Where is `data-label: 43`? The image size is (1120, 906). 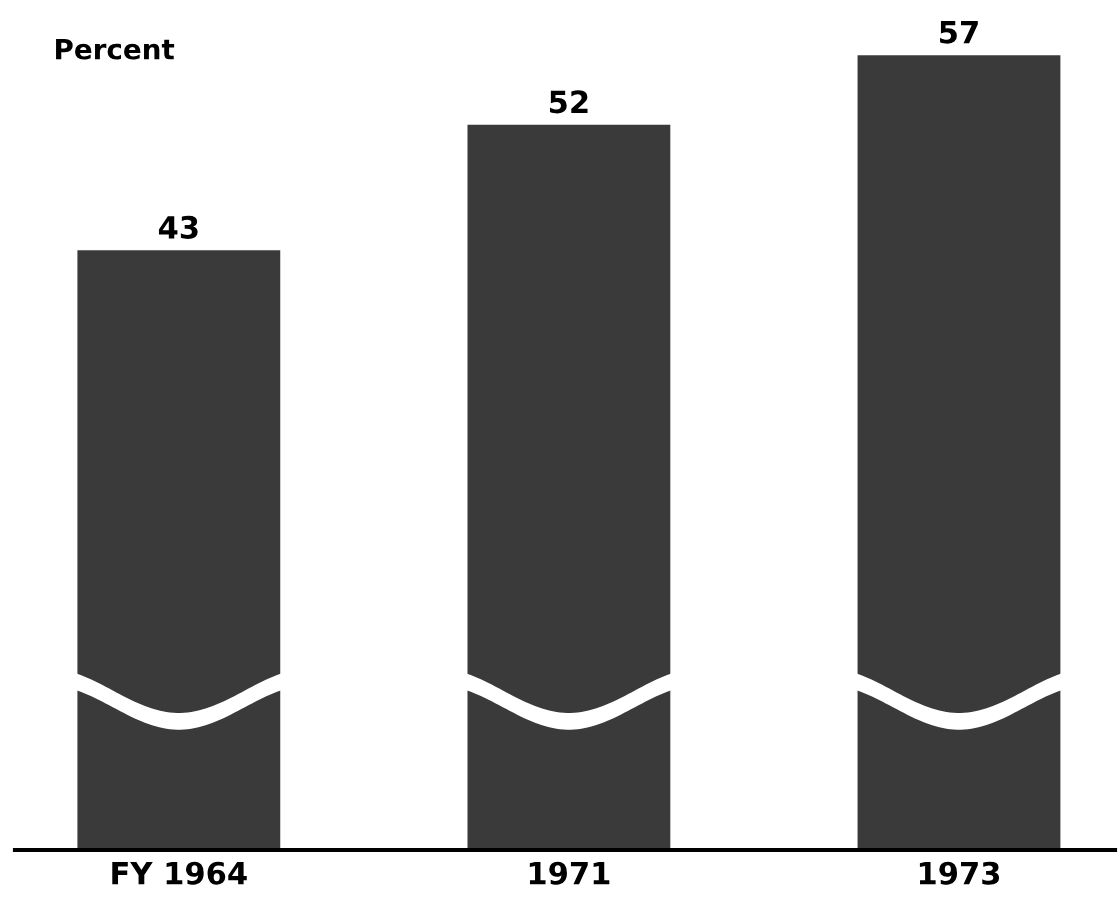 data-label: 43 is located at coordinates (178, 227).